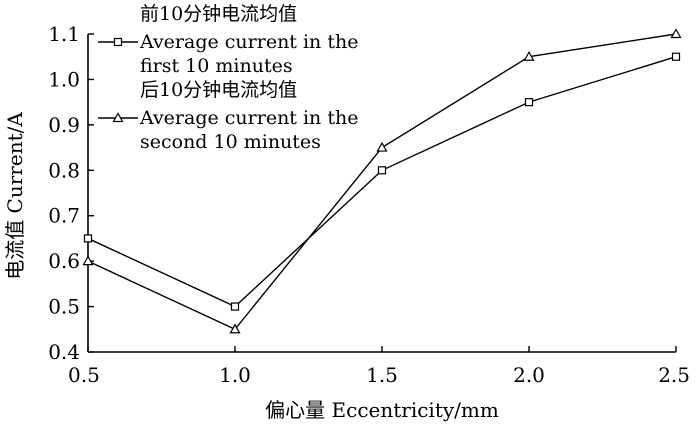  I want to click on legend-series-2-en-line1: Average current in the, so click(248, 118).